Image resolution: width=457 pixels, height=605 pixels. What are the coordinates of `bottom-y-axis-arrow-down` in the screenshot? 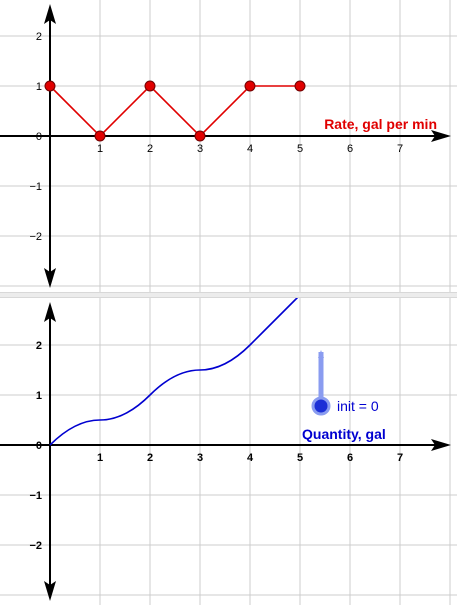 It's located at (50, 591).